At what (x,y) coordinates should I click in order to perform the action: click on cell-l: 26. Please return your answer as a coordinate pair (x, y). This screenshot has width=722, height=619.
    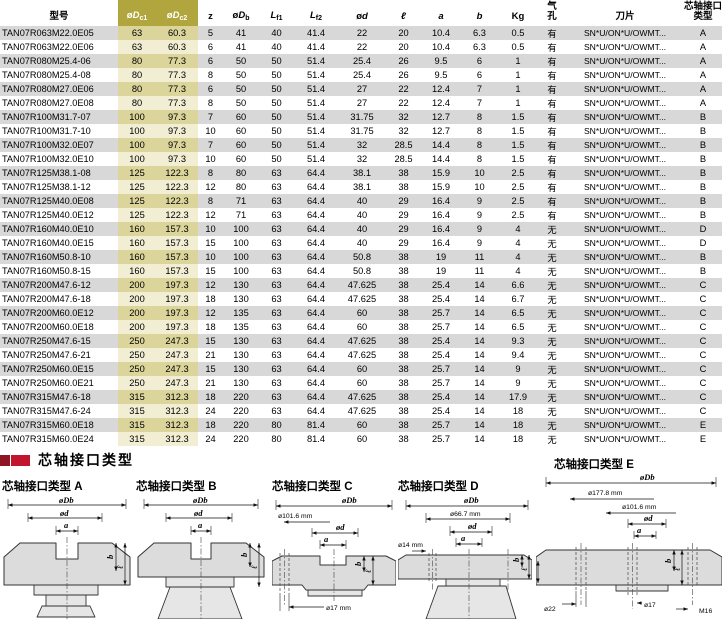
    Looking at the image, I should click on (403, 74).